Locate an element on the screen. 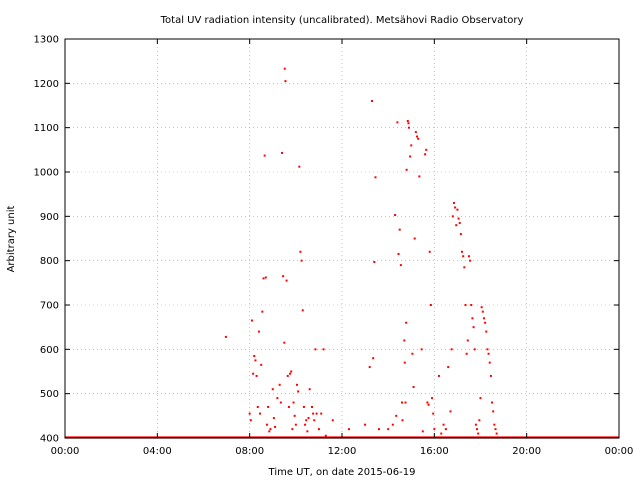 This screenshot has width=640, height=480. y-axis-label: Arbitrary unit is located at coordinates (11, 239).